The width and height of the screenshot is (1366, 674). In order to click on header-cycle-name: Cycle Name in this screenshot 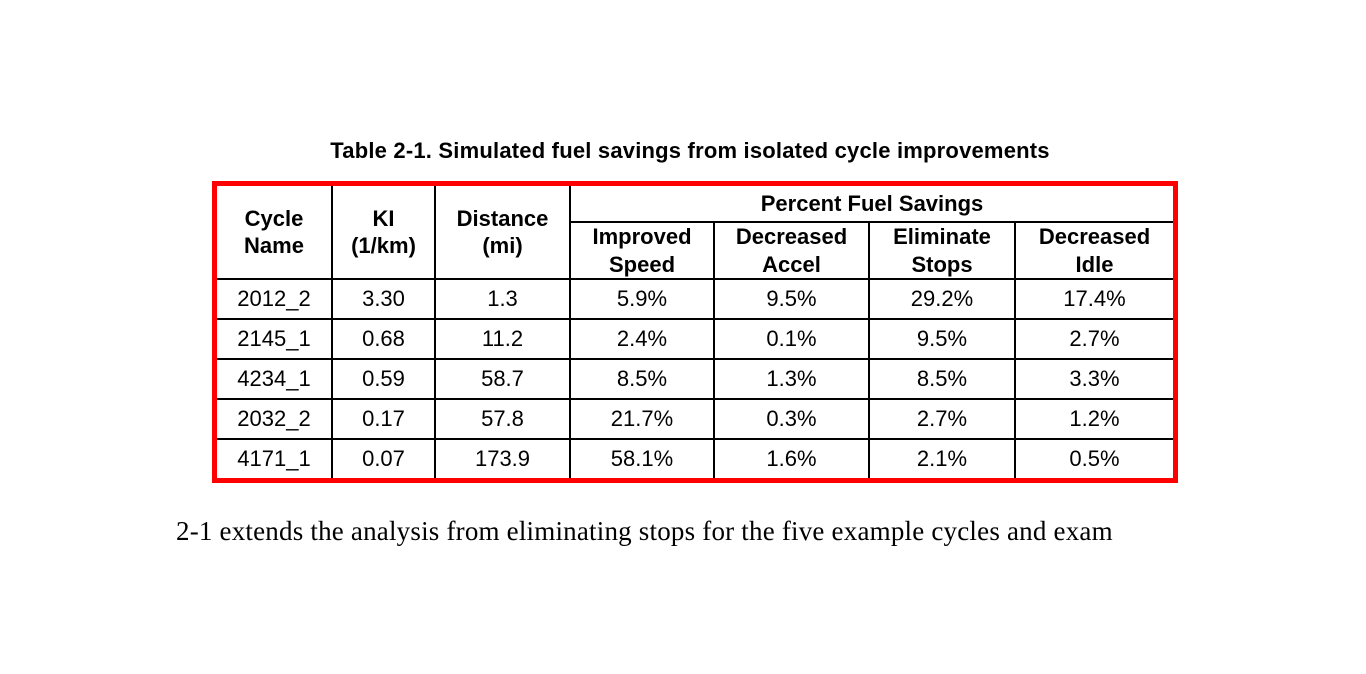, I will do `click(274, 232)`.